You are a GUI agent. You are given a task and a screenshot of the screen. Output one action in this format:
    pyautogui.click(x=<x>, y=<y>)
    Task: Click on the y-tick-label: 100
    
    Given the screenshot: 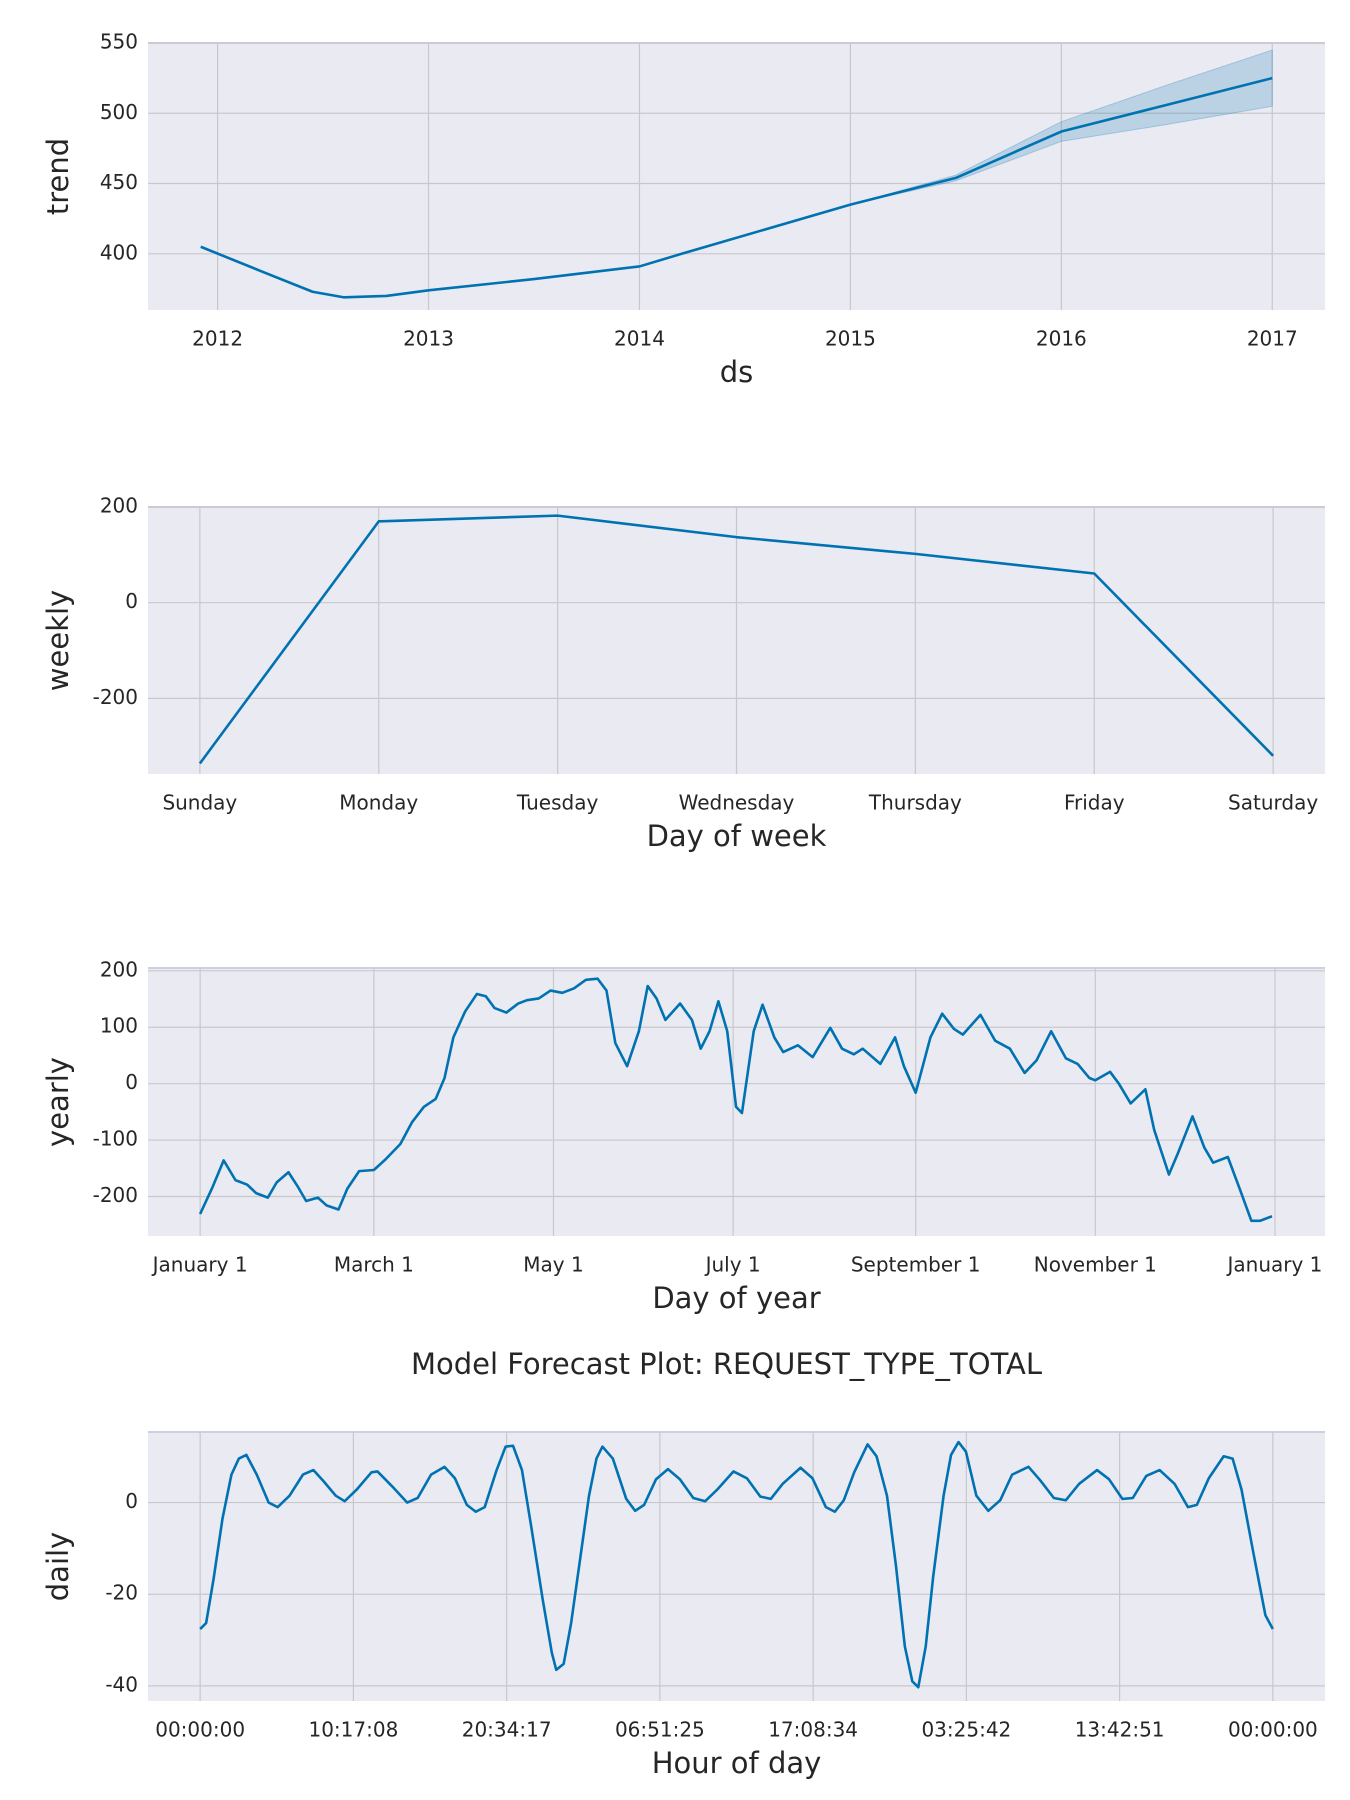 What is the action you would take?
    pyautogui.click(x=119, y=1026)
    